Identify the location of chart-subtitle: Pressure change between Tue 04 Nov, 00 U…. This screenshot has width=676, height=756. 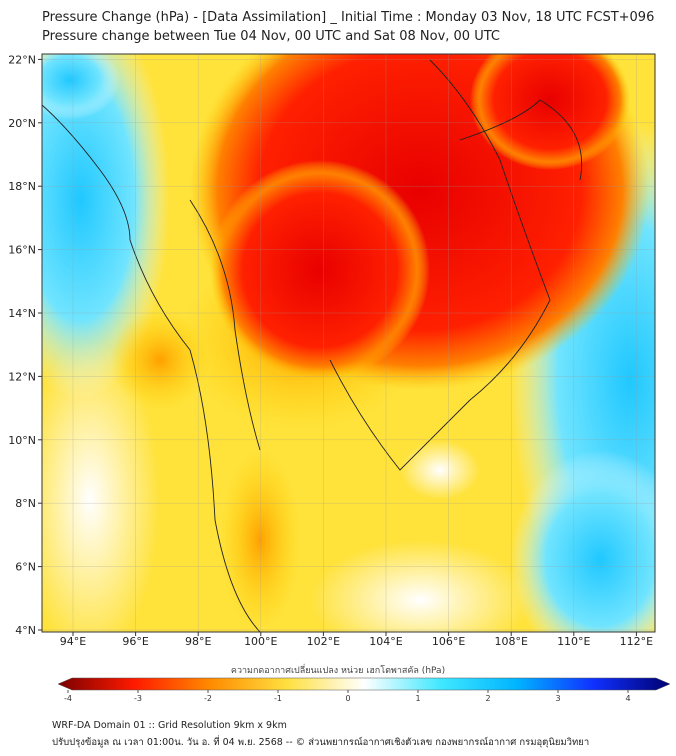
(271, 36).